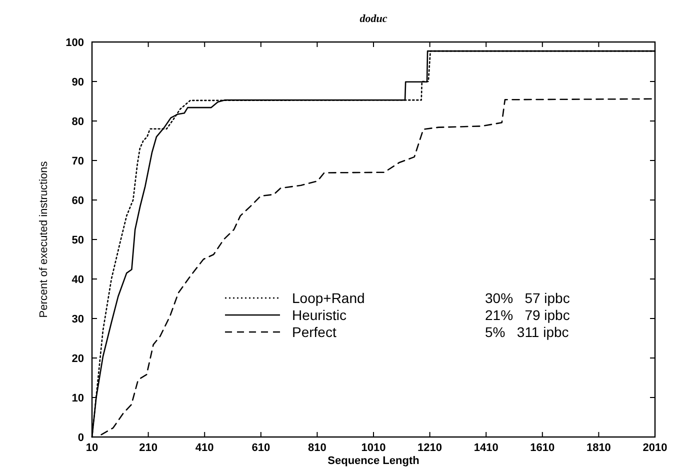  I want to click on y-axis-title: Percent of executed instructions, so click(44, 239).